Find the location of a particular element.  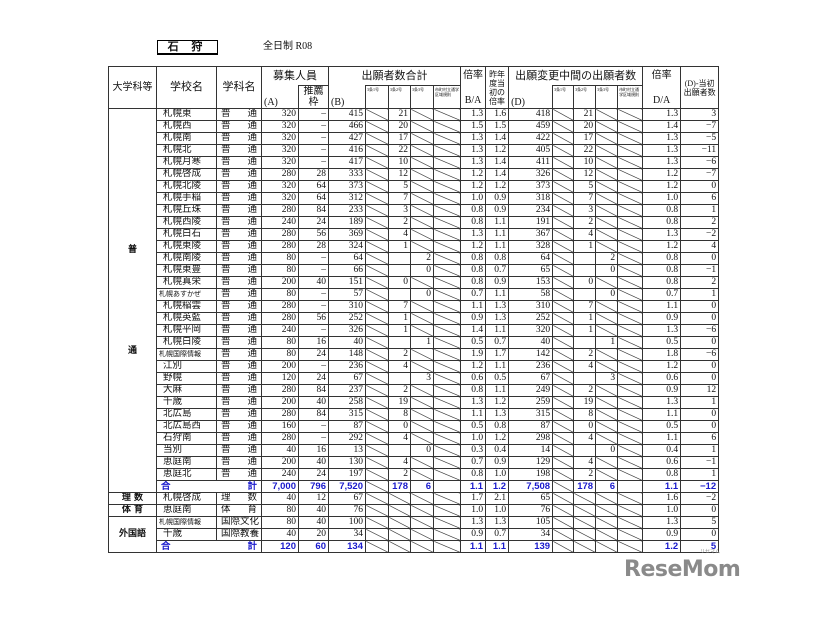

suisen: 28 is located at coordinates (313, 246).